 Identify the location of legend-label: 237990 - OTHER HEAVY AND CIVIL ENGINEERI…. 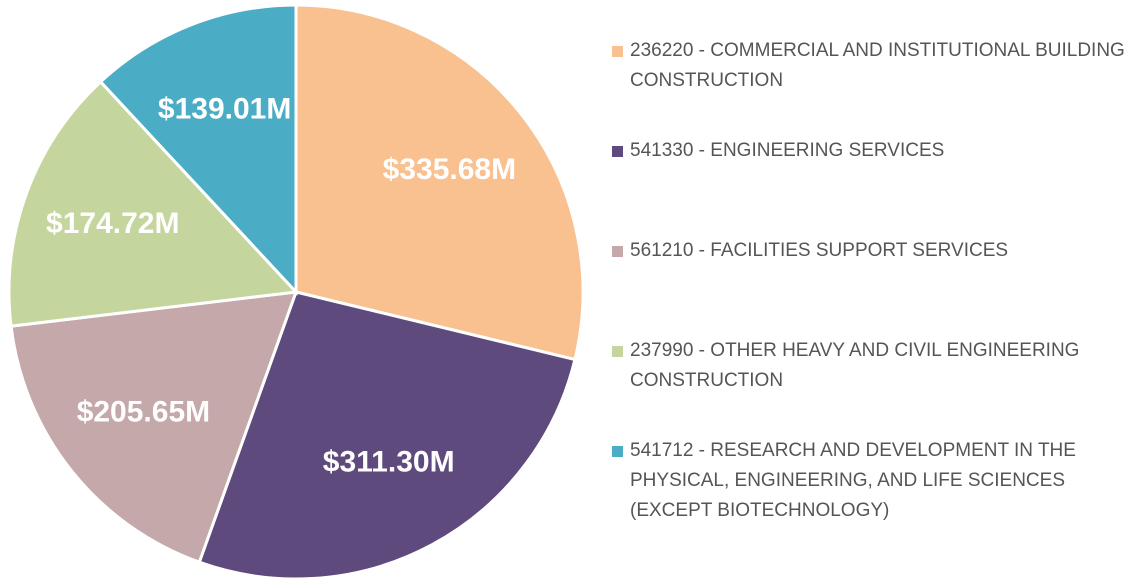
(855, 365).